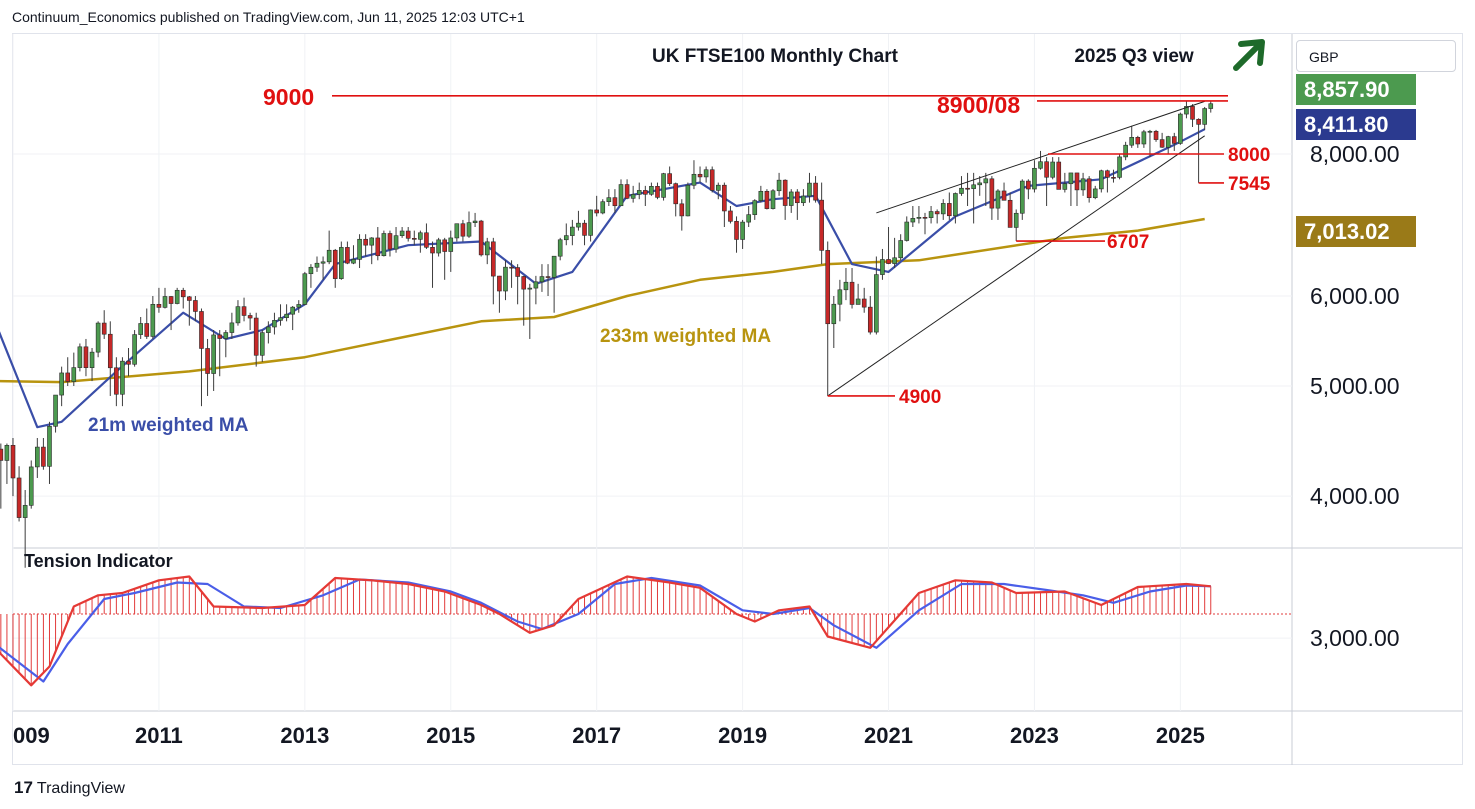 The height and width of the screenshot is (809, 1475). What do you see at coordinates (888, 735) in the screenshot?
I see `x-tick-label: 2021` at bounding box center [888, 735].